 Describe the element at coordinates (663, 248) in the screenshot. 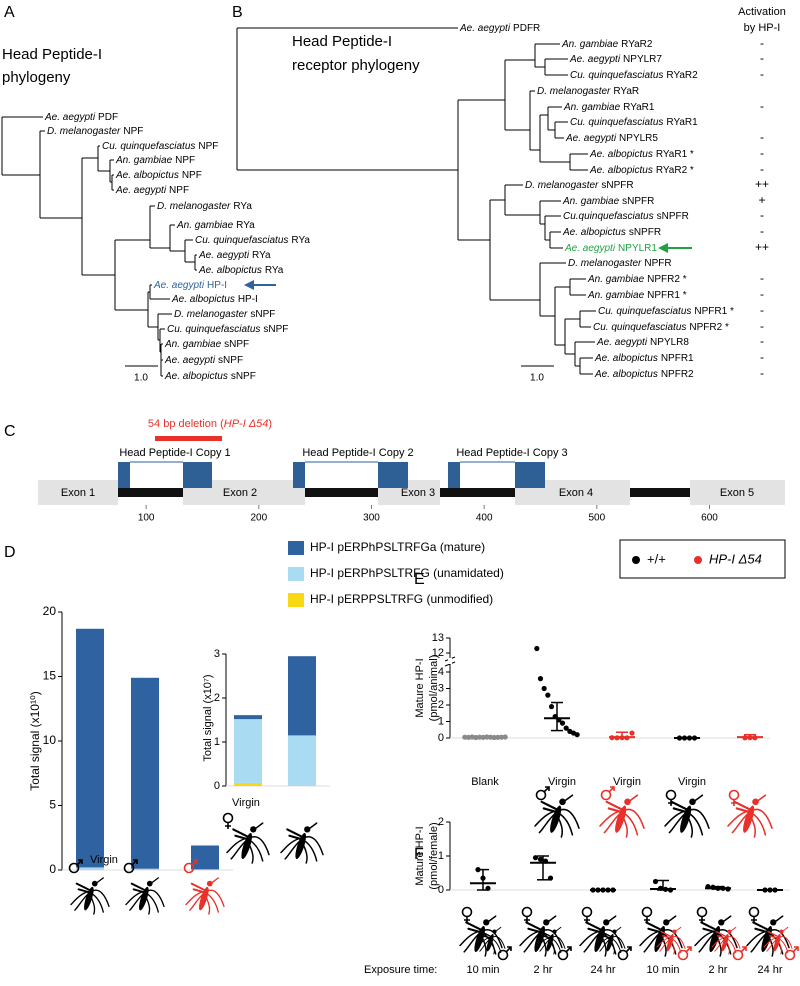

I see `arrow-head` at that location.